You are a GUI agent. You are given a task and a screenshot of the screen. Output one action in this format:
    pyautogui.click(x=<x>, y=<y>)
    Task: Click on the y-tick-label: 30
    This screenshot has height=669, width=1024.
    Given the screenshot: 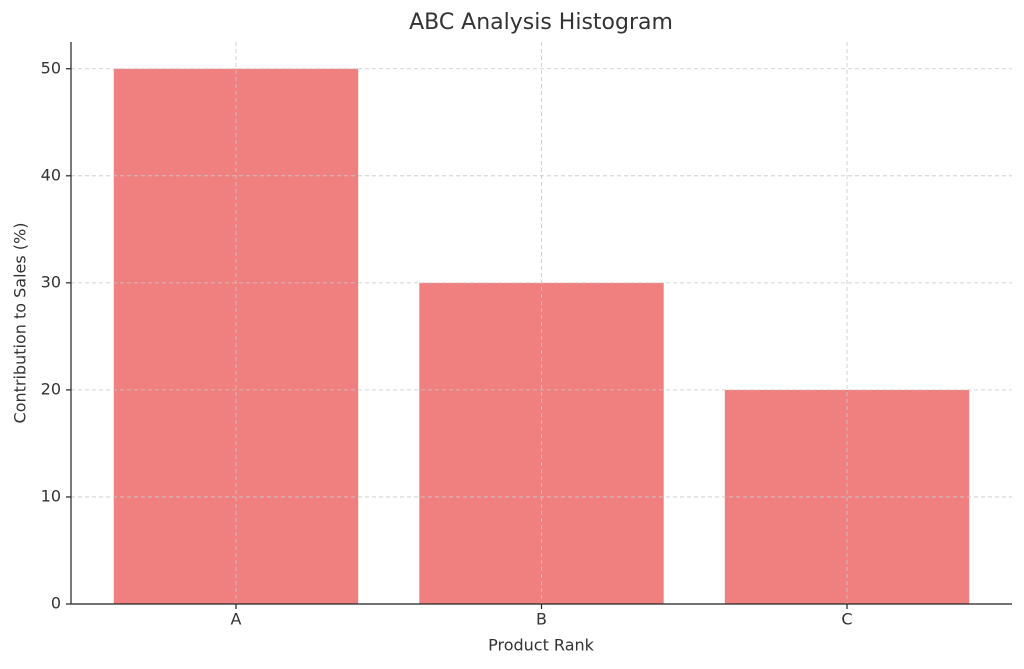 What is the action you would take?
    pyautogui.click(x=51, y=281)
    